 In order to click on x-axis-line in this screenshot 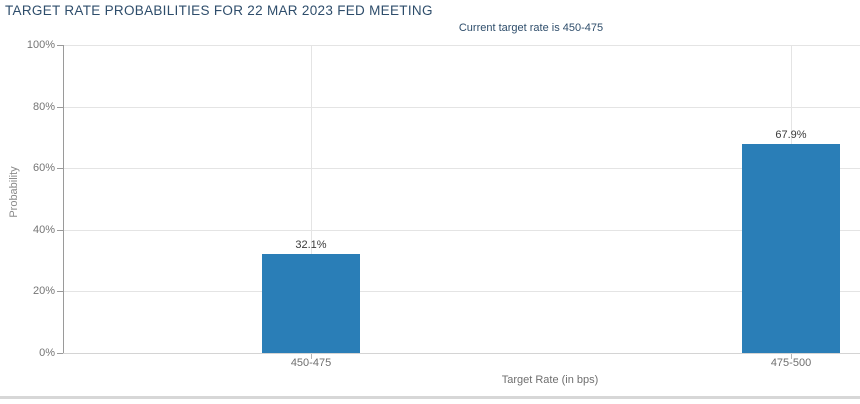, I will do `click(461, 353)`.